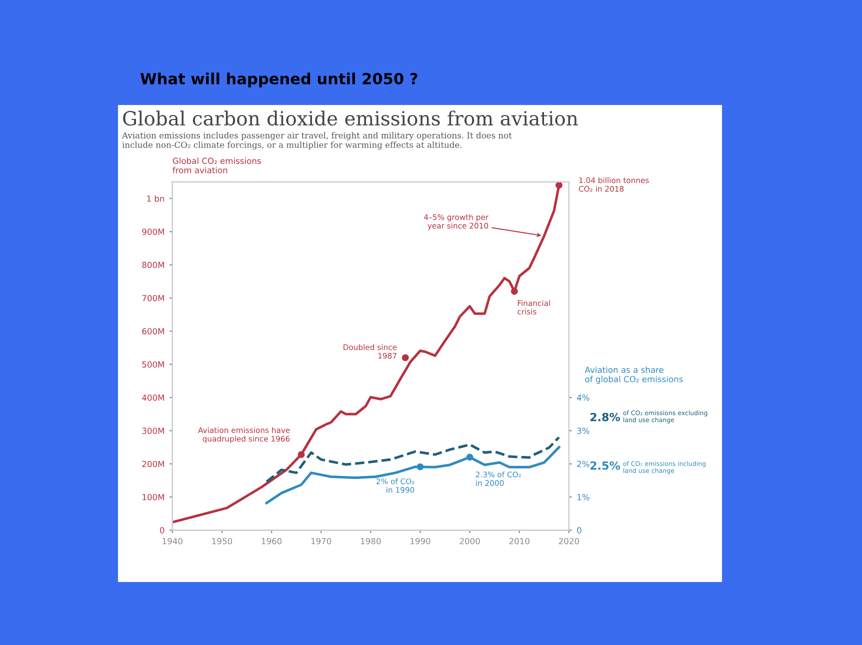  What do you see at coordinates (153, 431) in the screenshot?
I see `y-tick-label: 300M` at bounding box center [153, 431].